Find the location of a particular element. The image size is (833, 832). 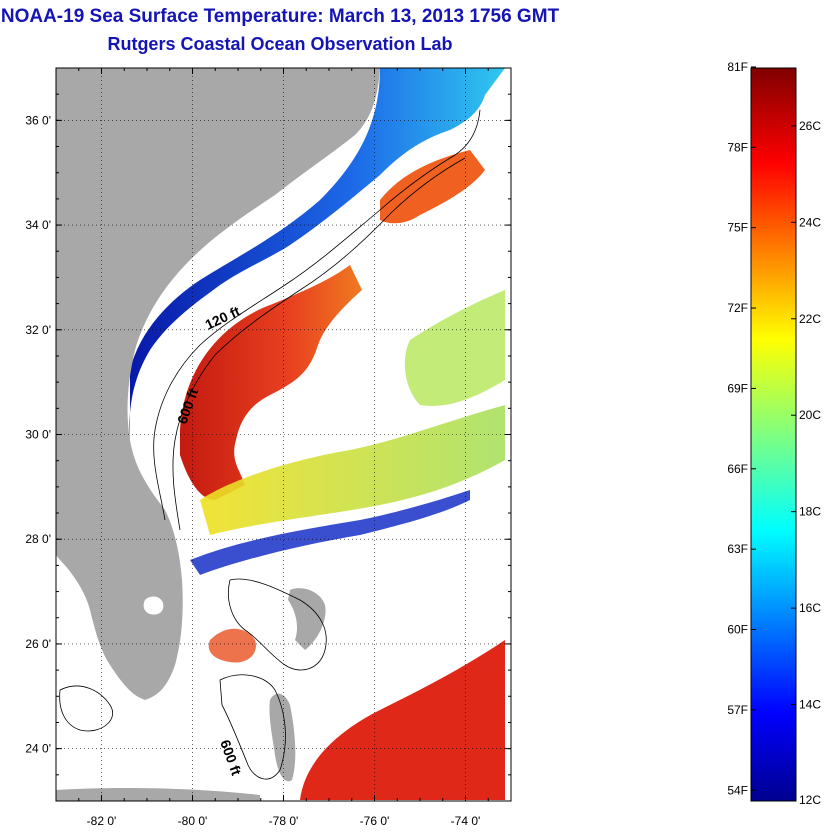

colorbar-f-label: 60F is located at coordinates (737, 630).